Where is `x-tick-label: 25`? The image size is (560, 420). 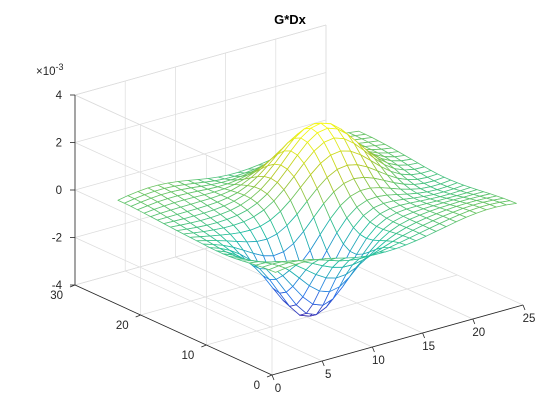 x-tick-label: 25 is located at coordinates (529, 319).